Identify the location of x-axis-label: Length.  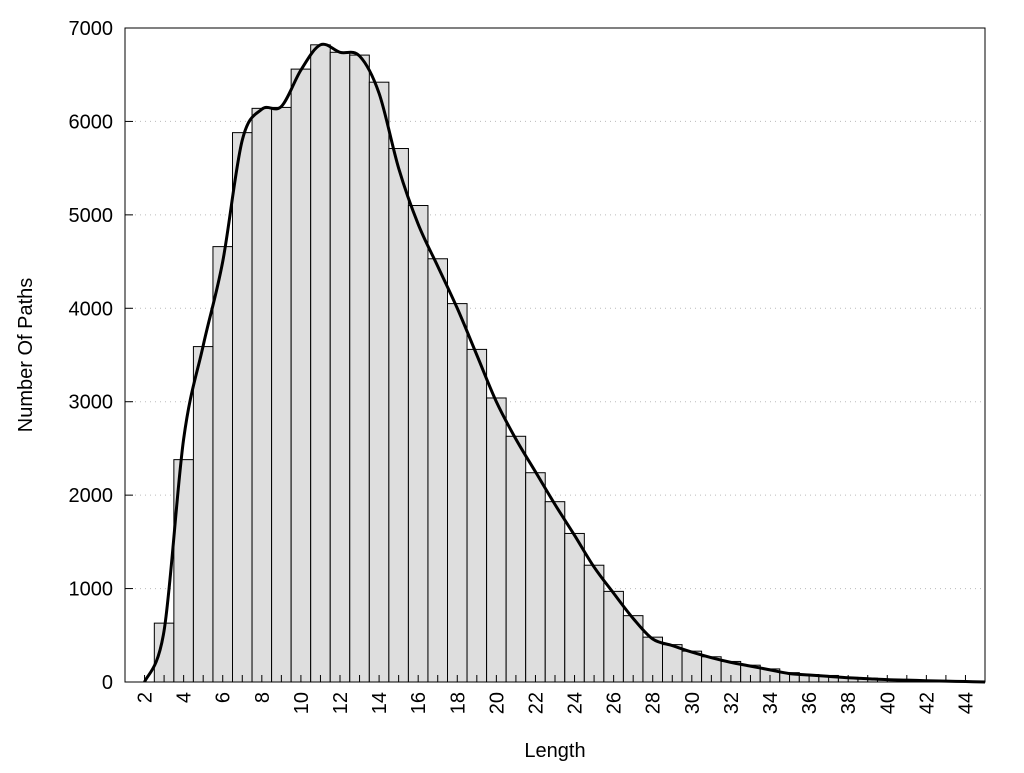
(554, 751).